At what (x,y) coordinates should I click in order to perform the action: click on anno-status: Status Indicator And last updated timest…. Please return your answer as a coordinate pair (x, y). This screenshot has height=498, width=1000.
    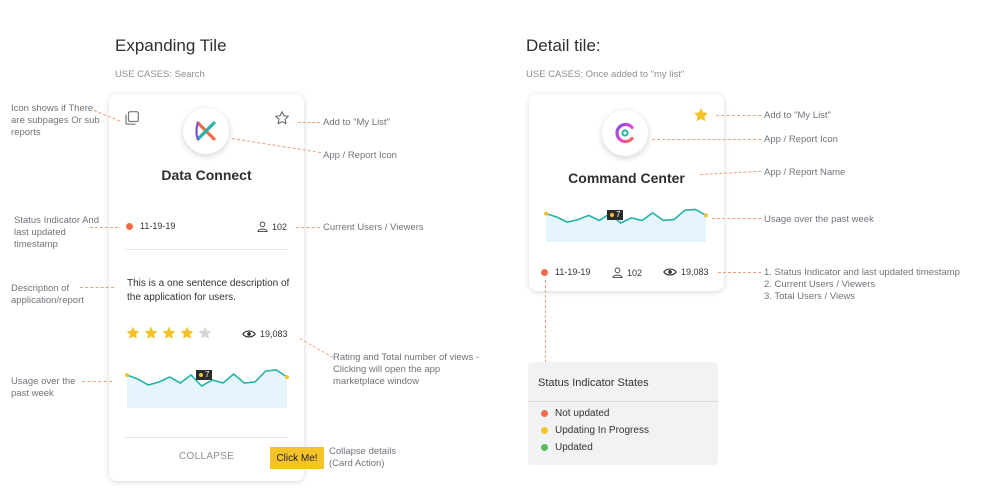
    Looking at the image, I should click on (57, 232).